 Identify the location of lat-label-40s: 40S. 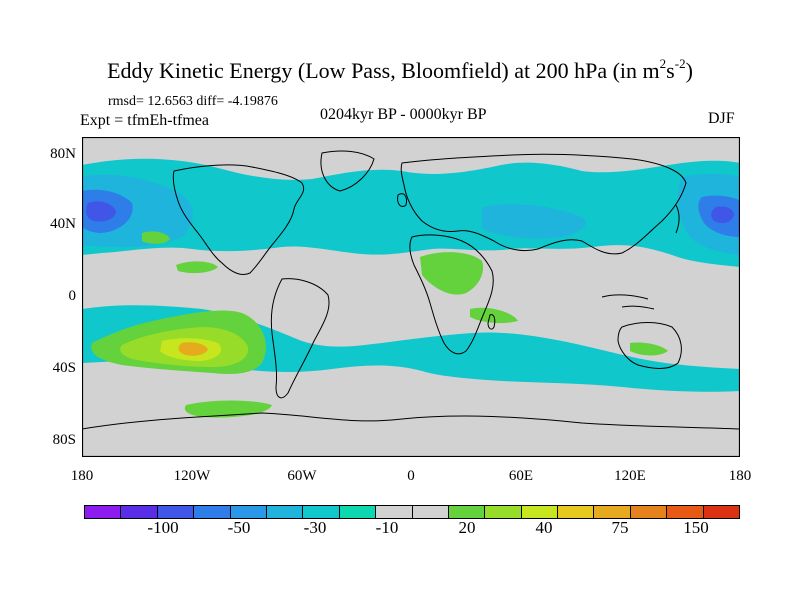
(64, 368).